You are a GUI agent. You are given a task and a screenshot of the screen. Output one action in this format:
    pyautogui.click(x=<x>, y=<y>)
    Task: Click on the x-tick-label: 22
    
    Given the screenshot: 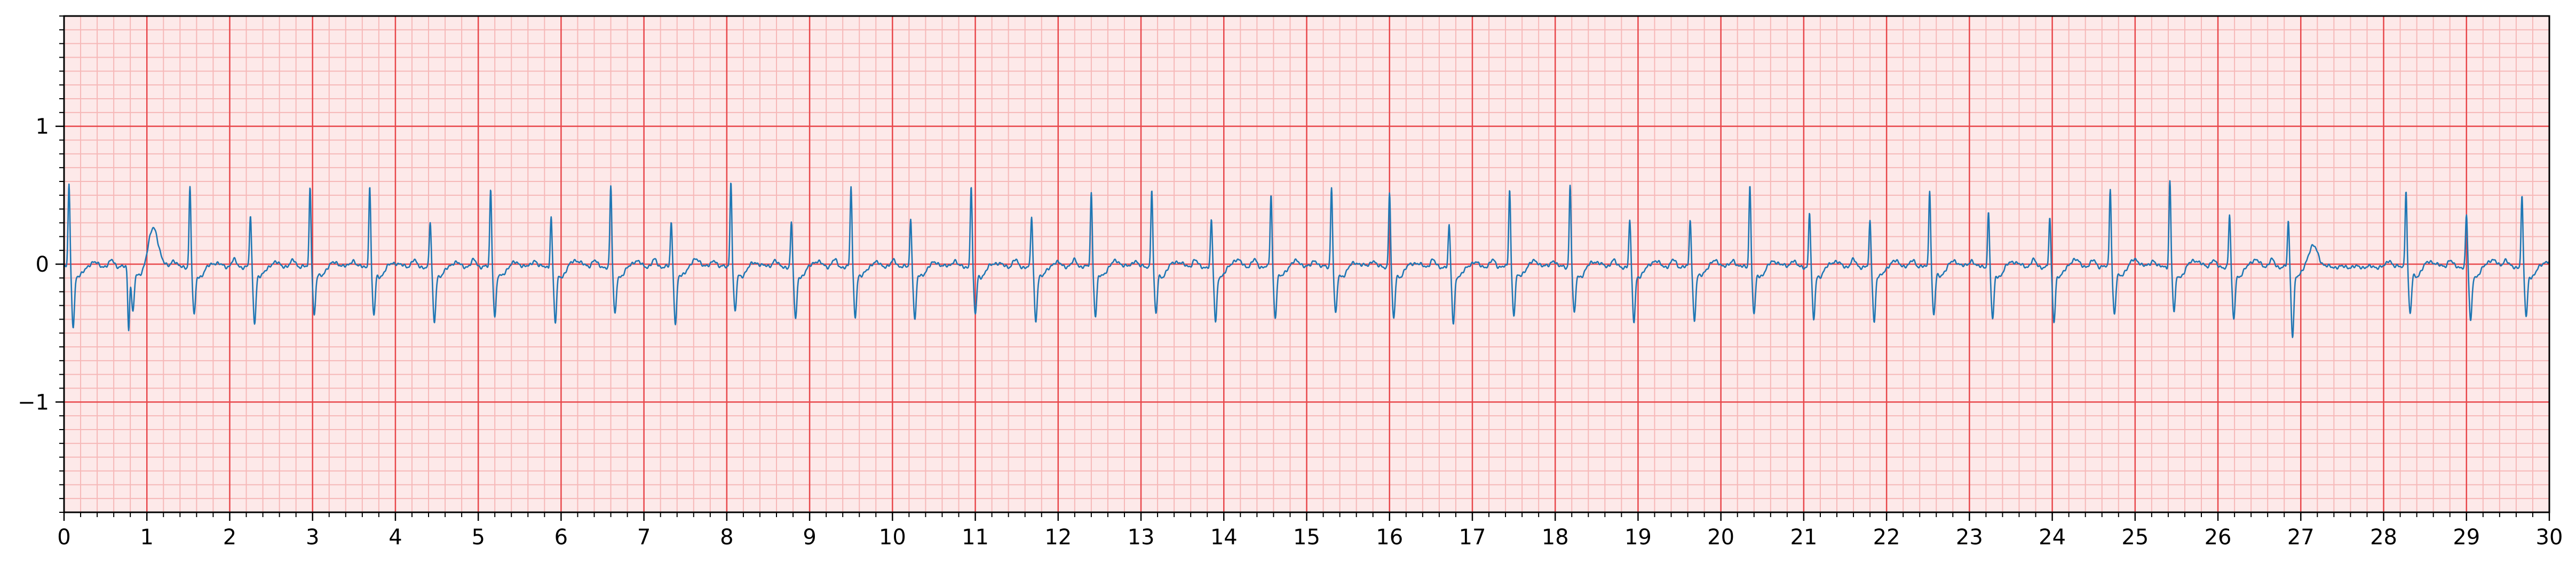 What is the action you would take?
    pyautogui.click(x=1886, y=537)
    